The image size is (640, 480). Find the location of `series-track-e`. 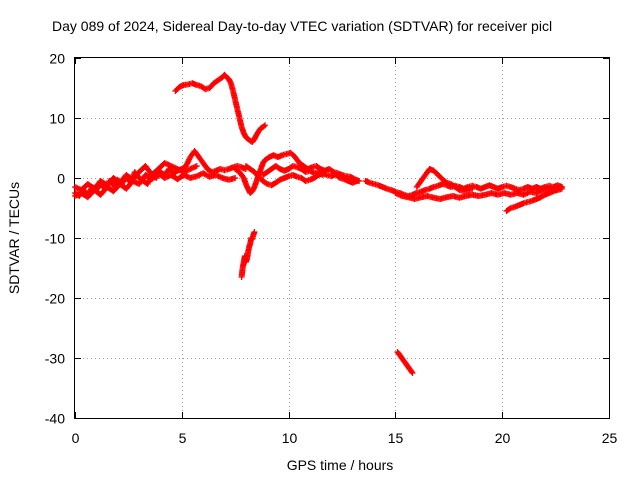

series-track-e is located at coordinates (248, 254).